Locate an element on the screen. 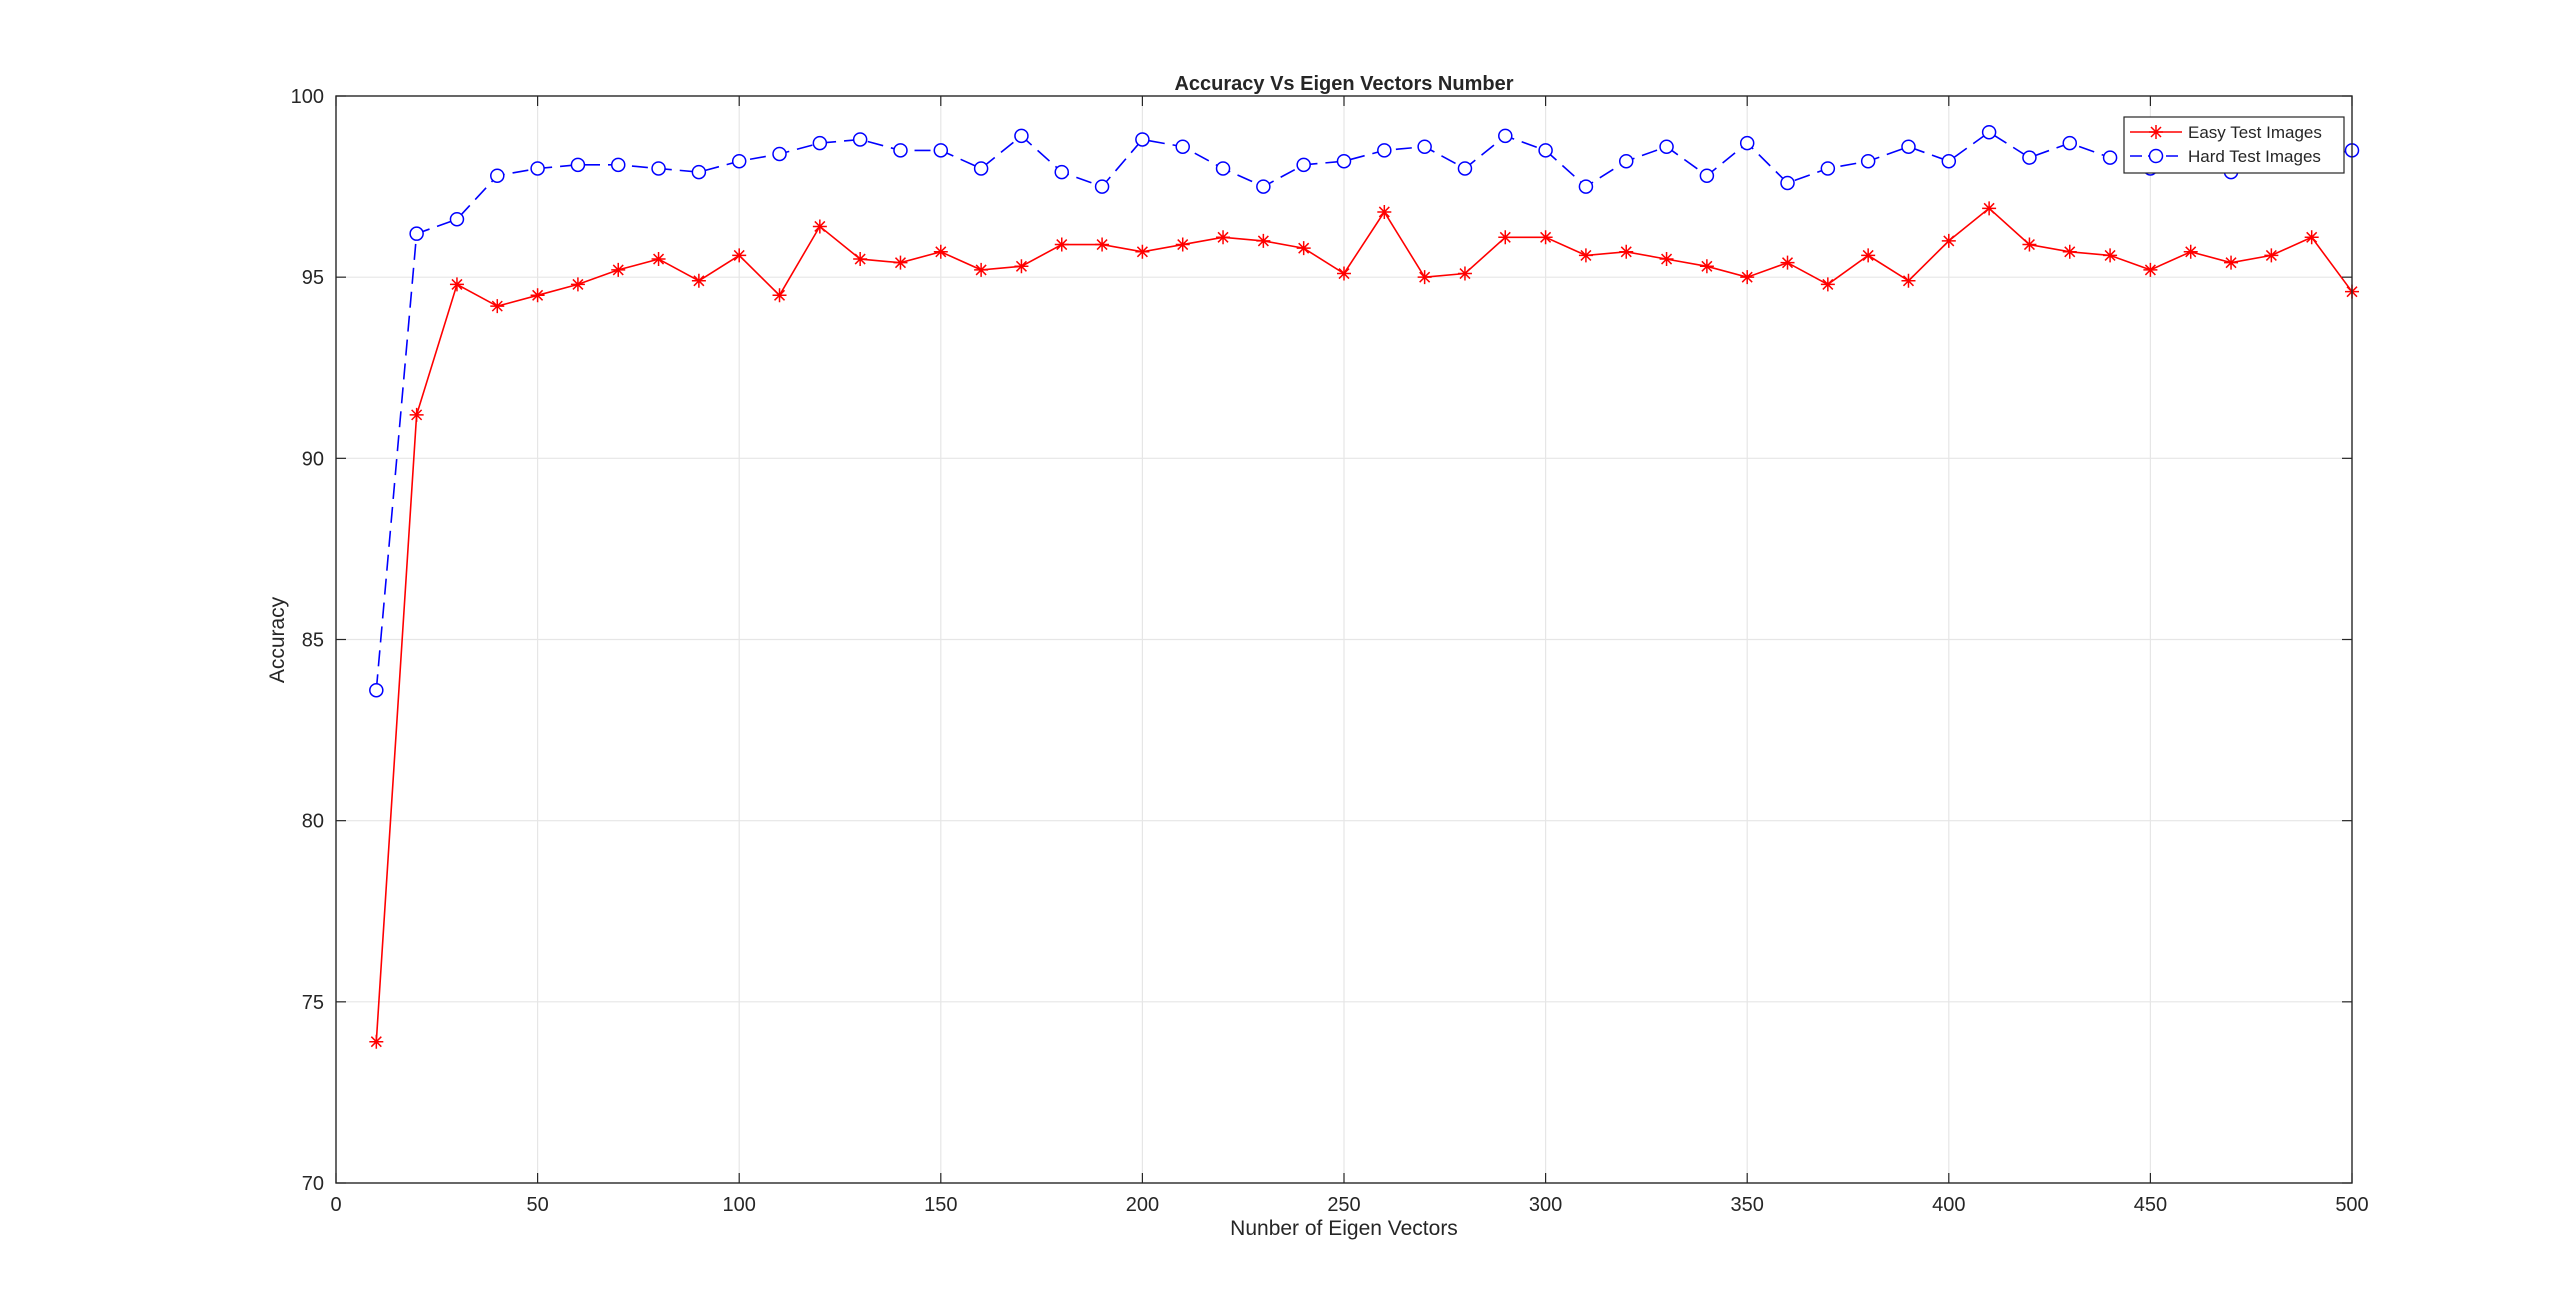  legend: Easy Test Images Hard Test Images is located at coordinates (2234, 145).